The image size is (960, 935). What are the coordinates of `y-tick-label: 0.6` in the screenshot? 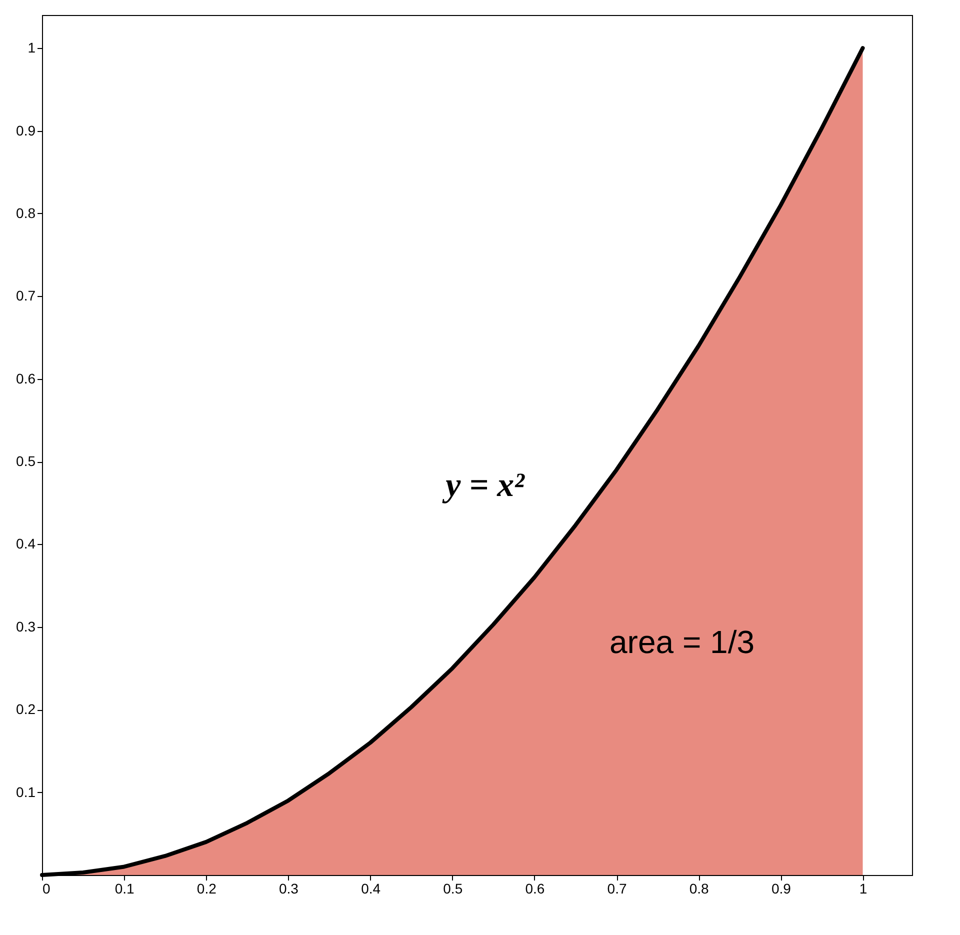 It's located at (26, 378).